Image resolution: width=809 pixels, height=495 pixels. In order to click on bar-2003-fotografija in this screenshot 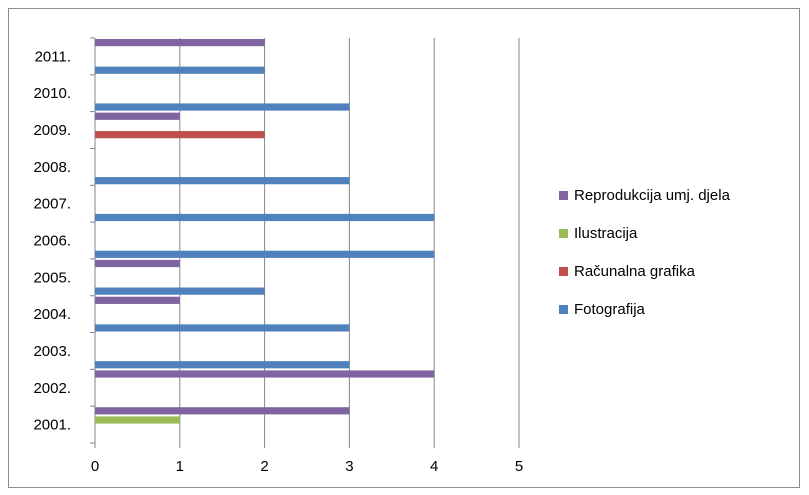, I will do `click(222, 365)`.